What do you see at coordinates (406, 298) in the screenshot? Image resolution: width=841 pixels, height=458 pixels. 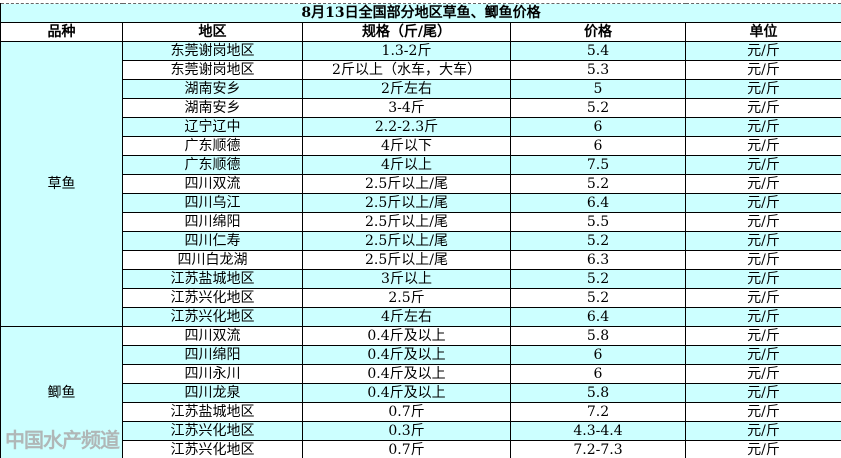 I see `spec-cell: 2.5斤` at bounding box center [406, 298].